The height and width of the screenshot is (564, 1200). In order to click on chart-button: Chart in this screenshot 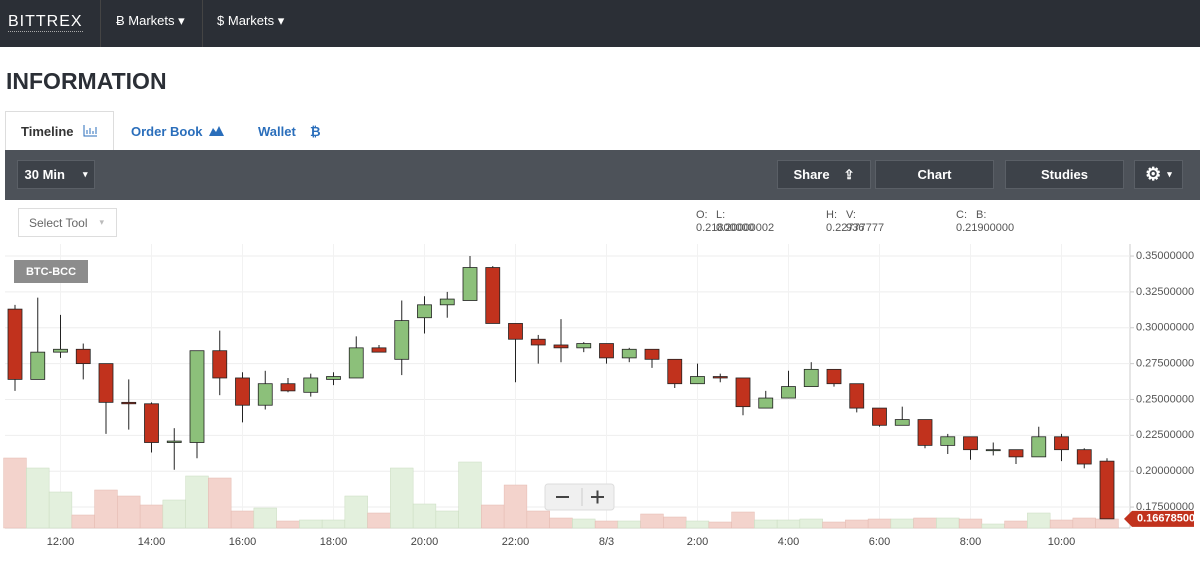, I will do `click(934, 174)`.